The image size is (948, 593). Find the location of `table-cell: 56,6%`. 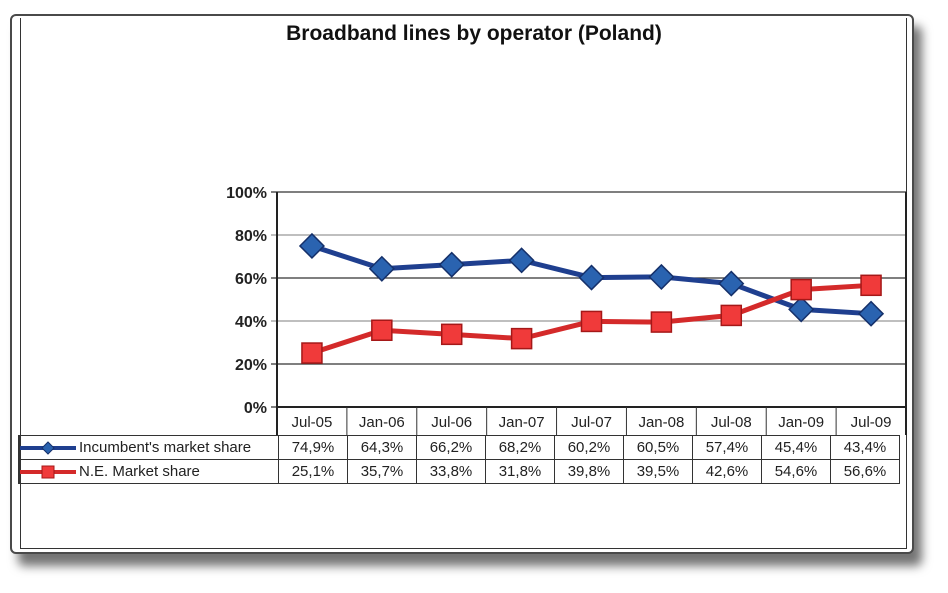

table-cell: 56,6% is located at coordinates (865, 471).